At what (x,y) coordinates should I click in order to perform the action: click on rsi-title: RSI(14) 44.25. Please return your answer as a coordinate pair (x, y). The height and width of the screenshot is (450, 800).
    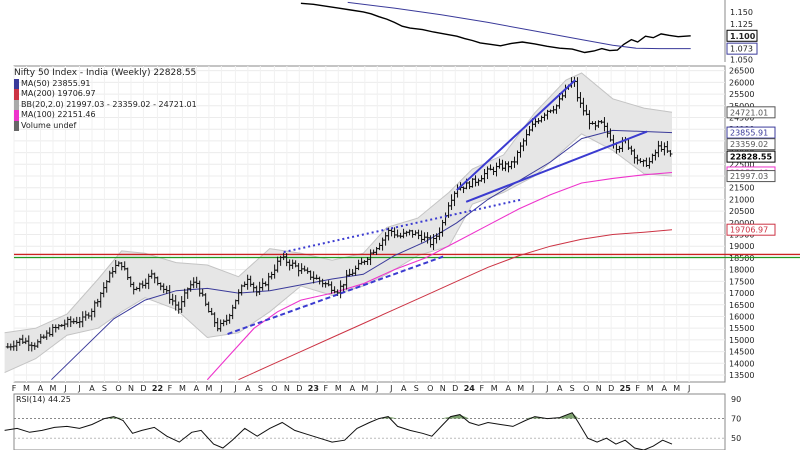
    Looking at the image, I should click on (43, 399).